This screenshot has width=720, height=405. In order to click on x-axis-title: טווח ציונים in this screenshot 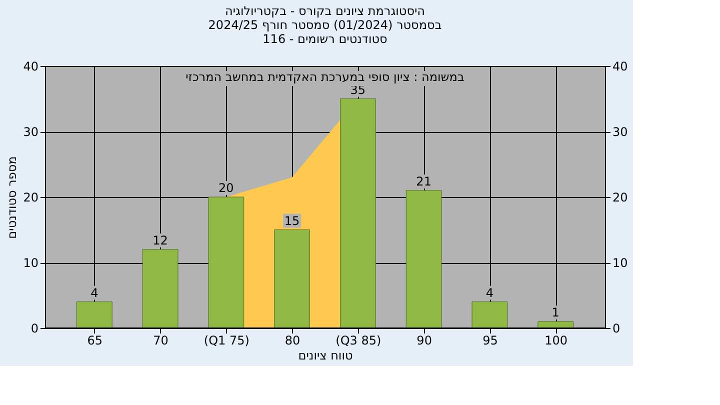, I will do `click(325, 355)`.